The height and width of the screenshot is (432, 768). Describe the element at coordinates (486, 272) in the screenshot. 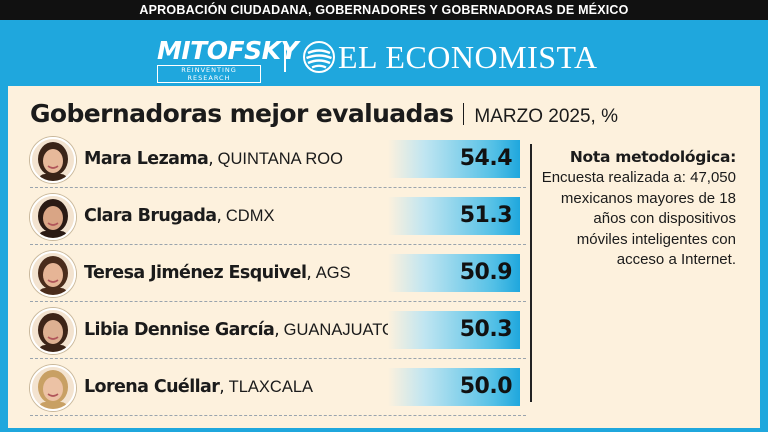

I see `approval-value: 50.9` at that location.